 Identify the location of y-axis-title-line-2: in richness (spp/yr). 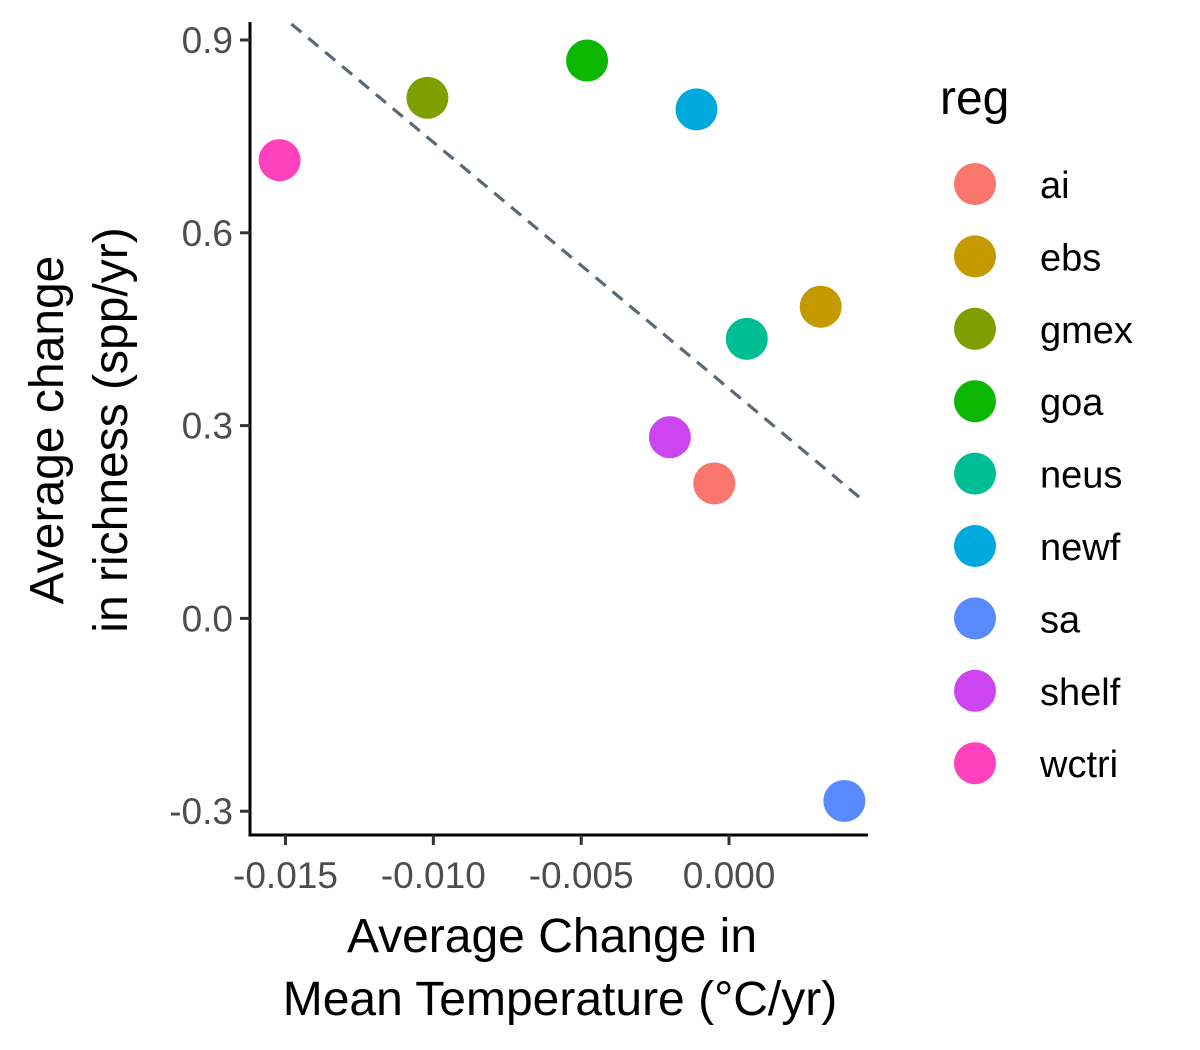
(111, 429).